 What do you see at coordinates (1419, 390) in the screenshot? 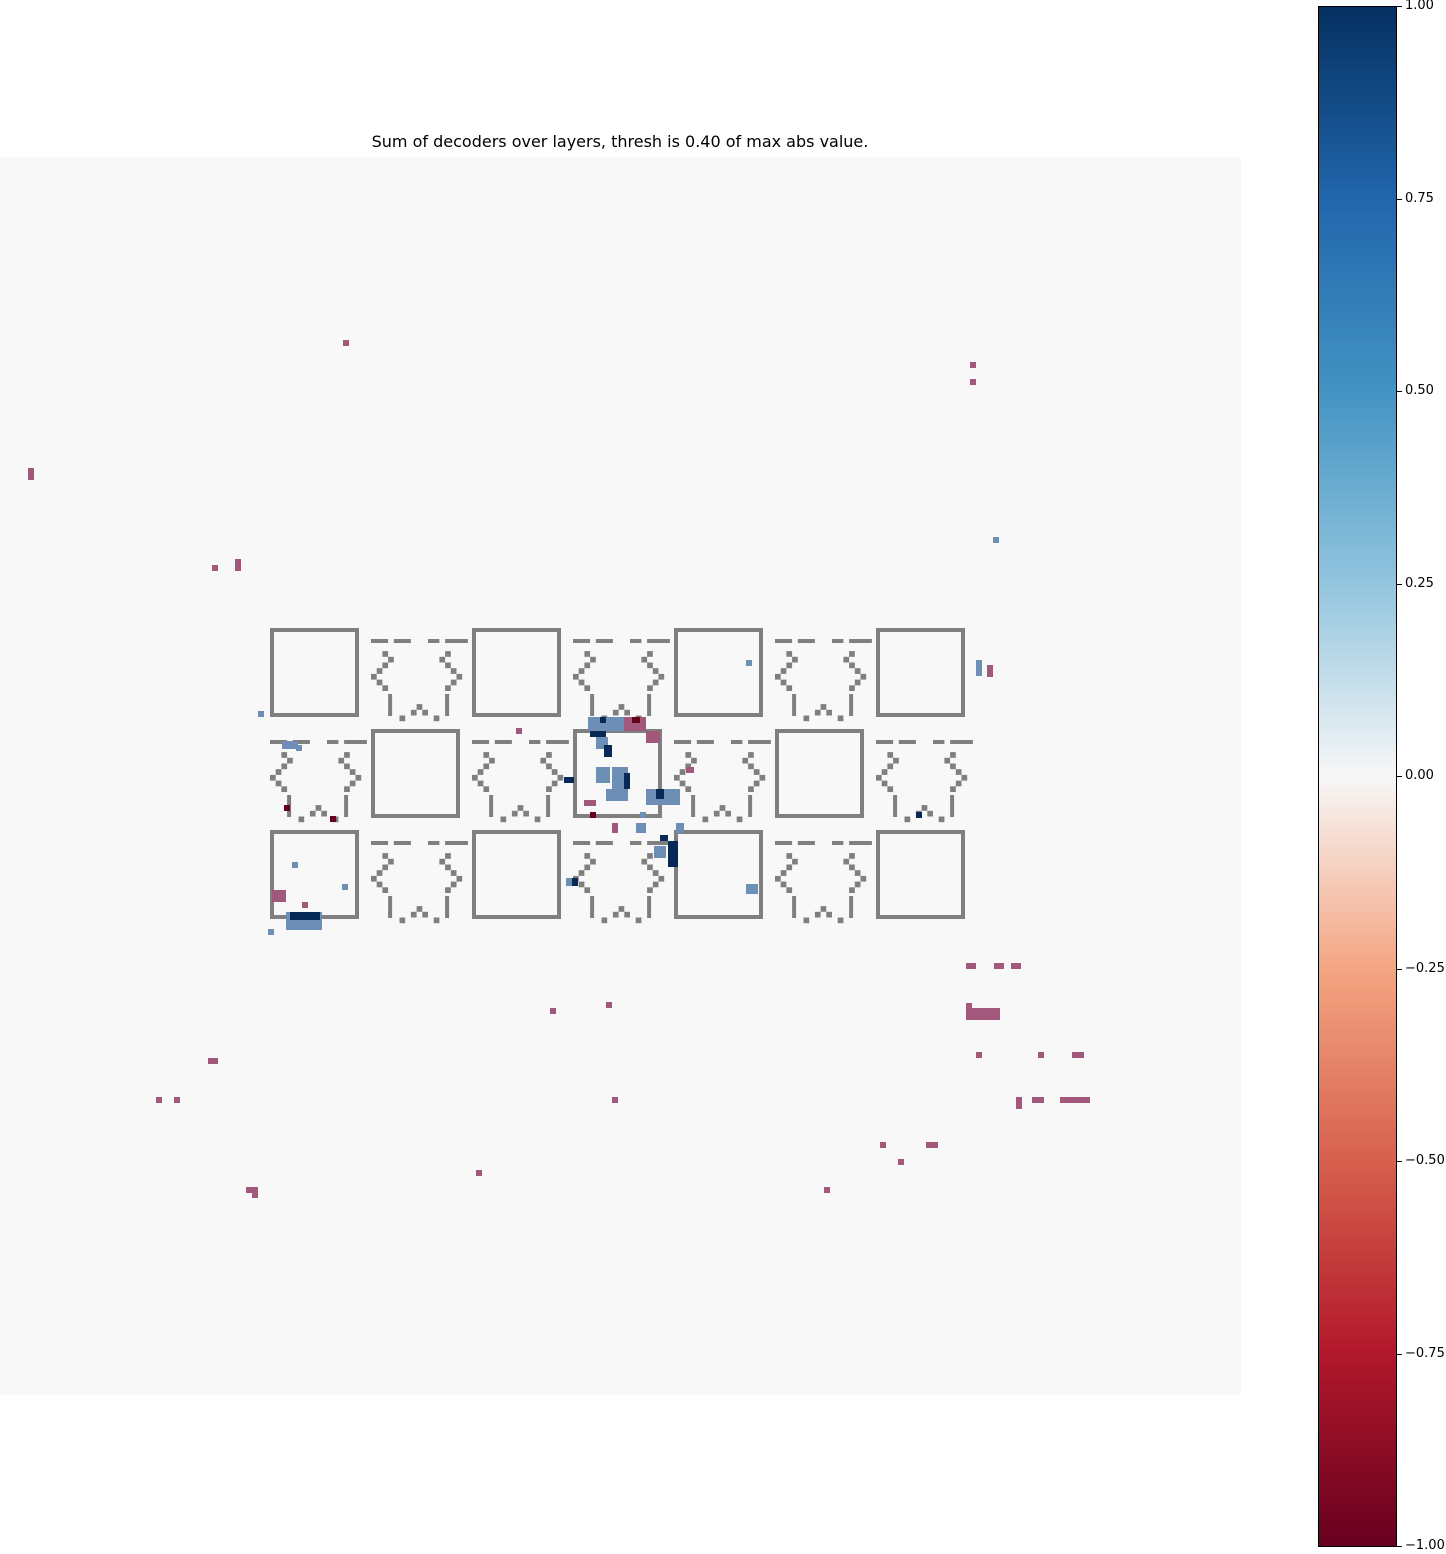
I see `colorbar-tick-label: 0.50` at bounding box center [1419, 390].